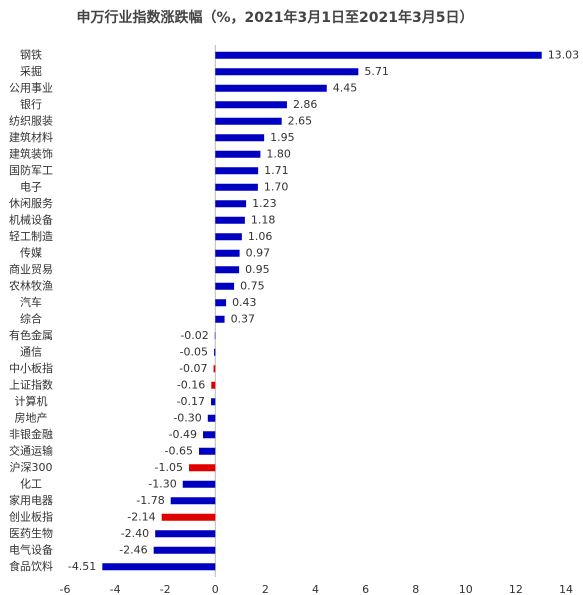 The image size is (583, 595). Describe the element at coordinates (150, 500) in the screenshot. I see `value-label: -1.78` at that location.